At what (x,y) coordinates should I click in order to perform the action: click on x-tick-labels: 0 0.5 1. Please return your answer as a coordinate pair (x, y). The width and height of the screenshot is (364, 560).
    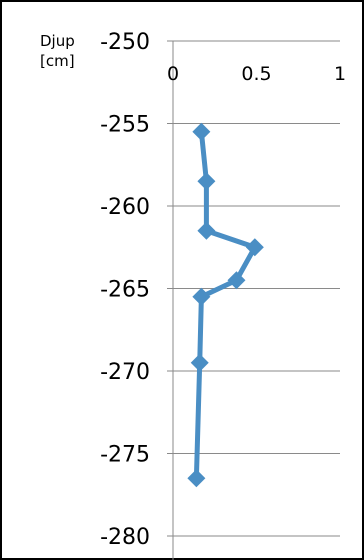
    Looking at the image, I should click on (256, 74).